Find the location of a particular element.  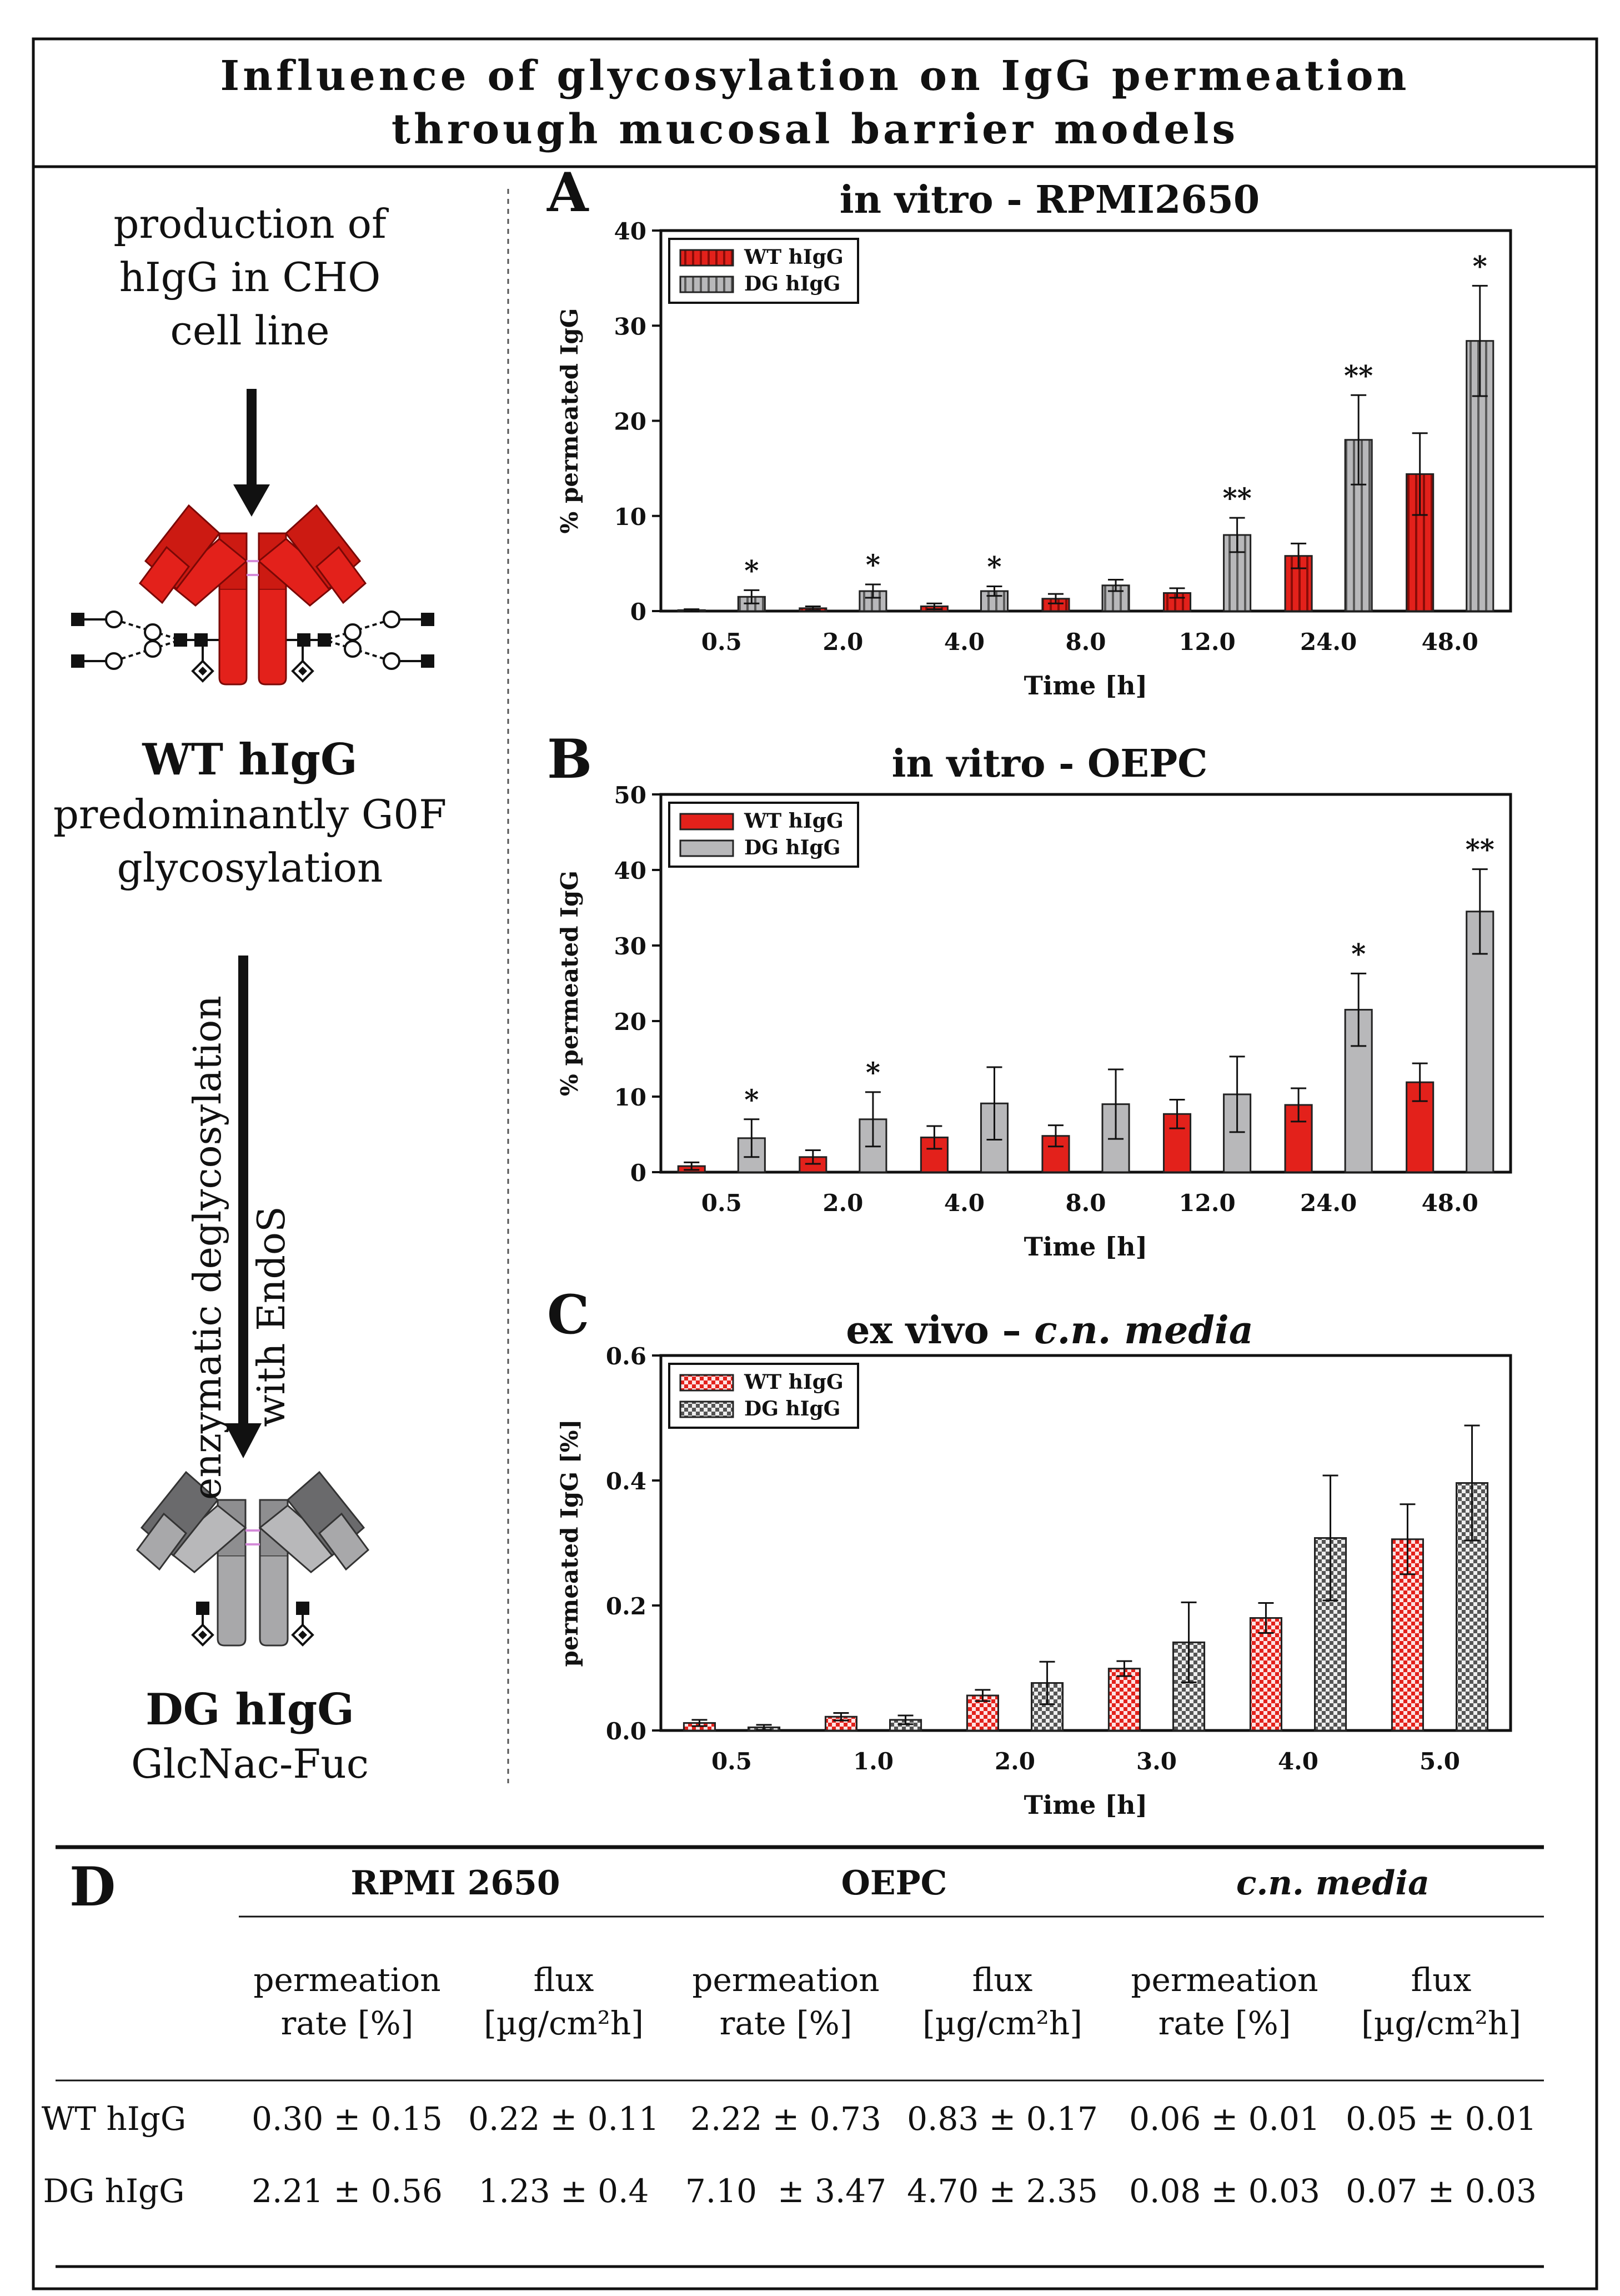

title-line-2: through mucosal barrier models is located at coordinates (815, 129).